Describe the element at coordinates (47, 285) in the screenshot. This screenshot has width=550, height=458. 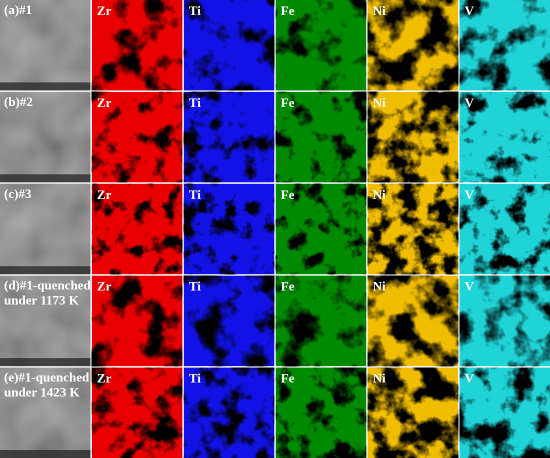
I see `row-label: (d)#1-quenched` at that location.